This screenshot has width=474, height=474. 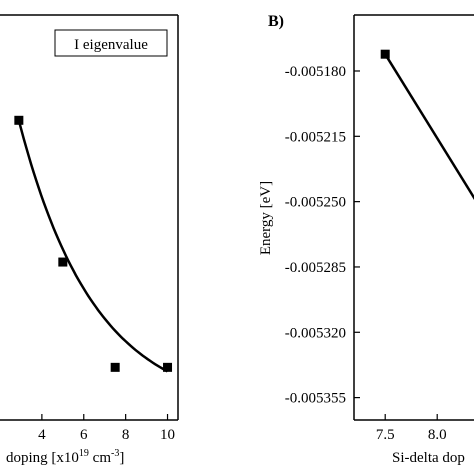 I want to click on panel-b-y-tick-label: -0.005355, so click(x=315, y=399).